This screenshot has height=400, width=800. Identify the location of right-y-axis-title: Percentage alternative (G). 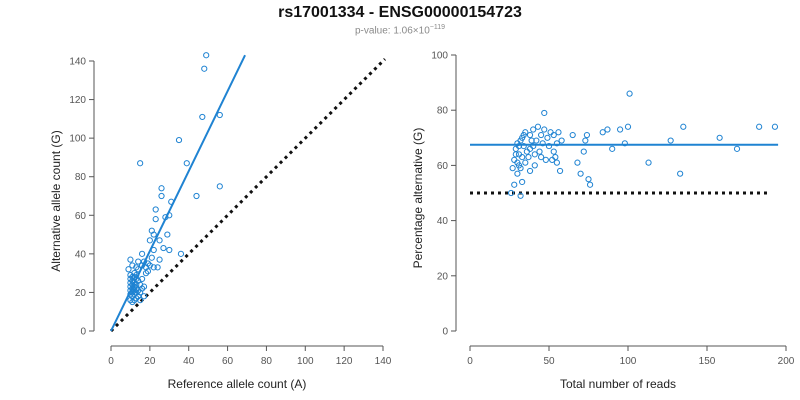
(418, 198).